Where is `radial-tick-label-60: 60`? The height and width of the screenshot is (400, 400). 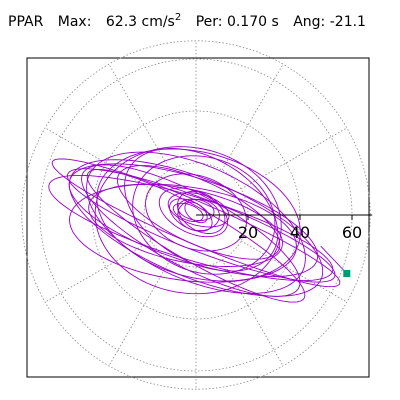
radial-tick-label-60: 60 is located at coordinates (352, 232).